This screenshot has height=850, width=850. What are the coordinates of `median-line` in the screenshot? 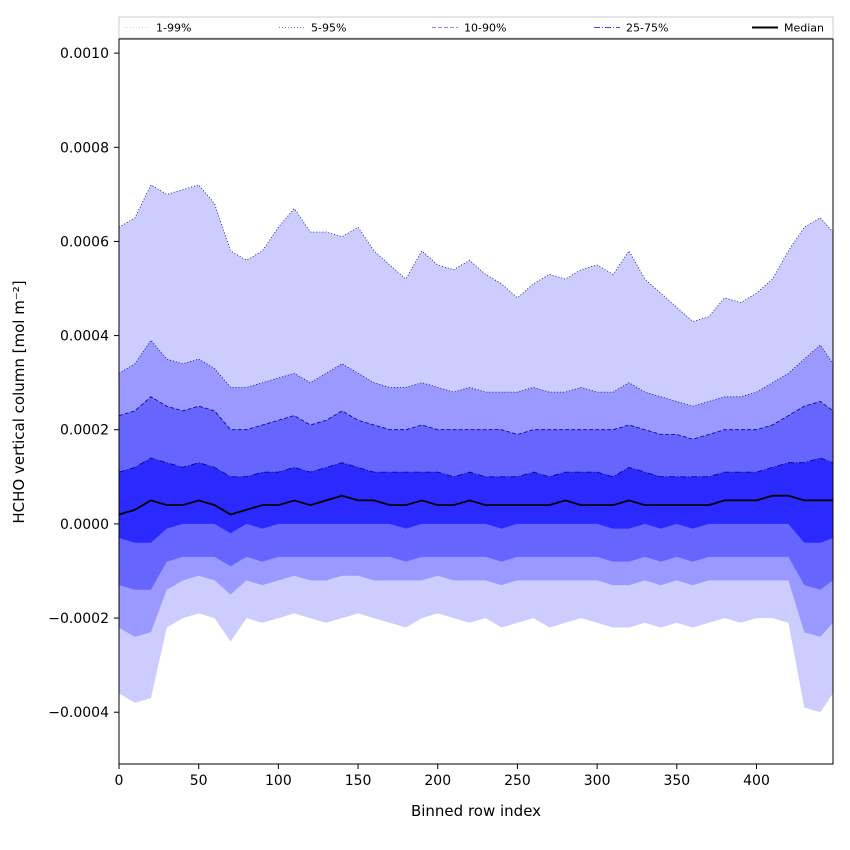 It's located at (475, 505).